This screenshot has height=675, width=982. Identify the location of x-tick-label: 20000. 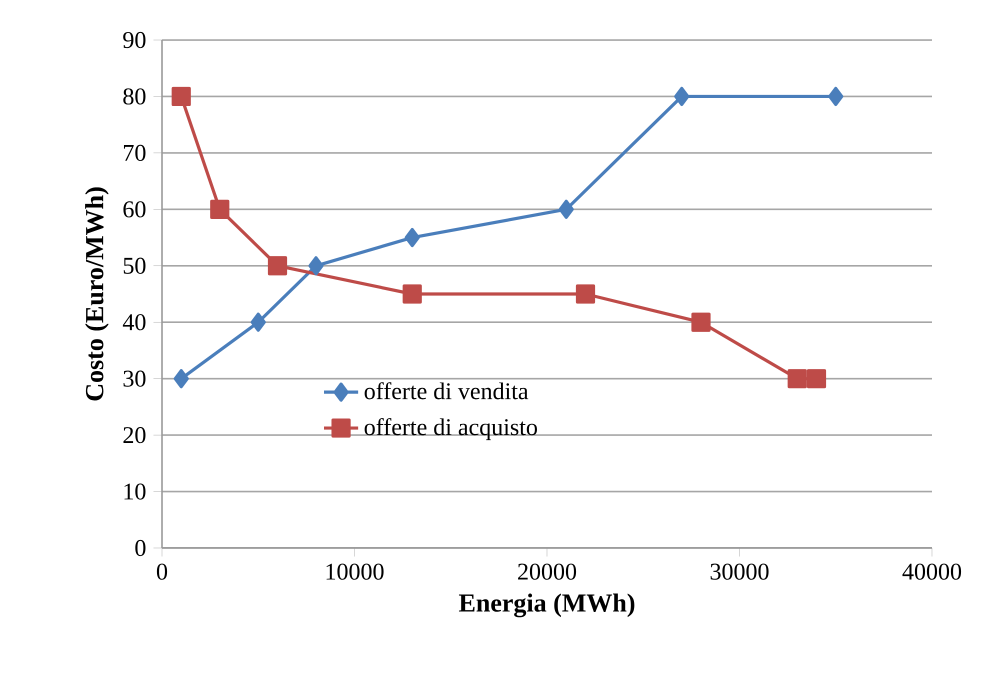
(547, 572).